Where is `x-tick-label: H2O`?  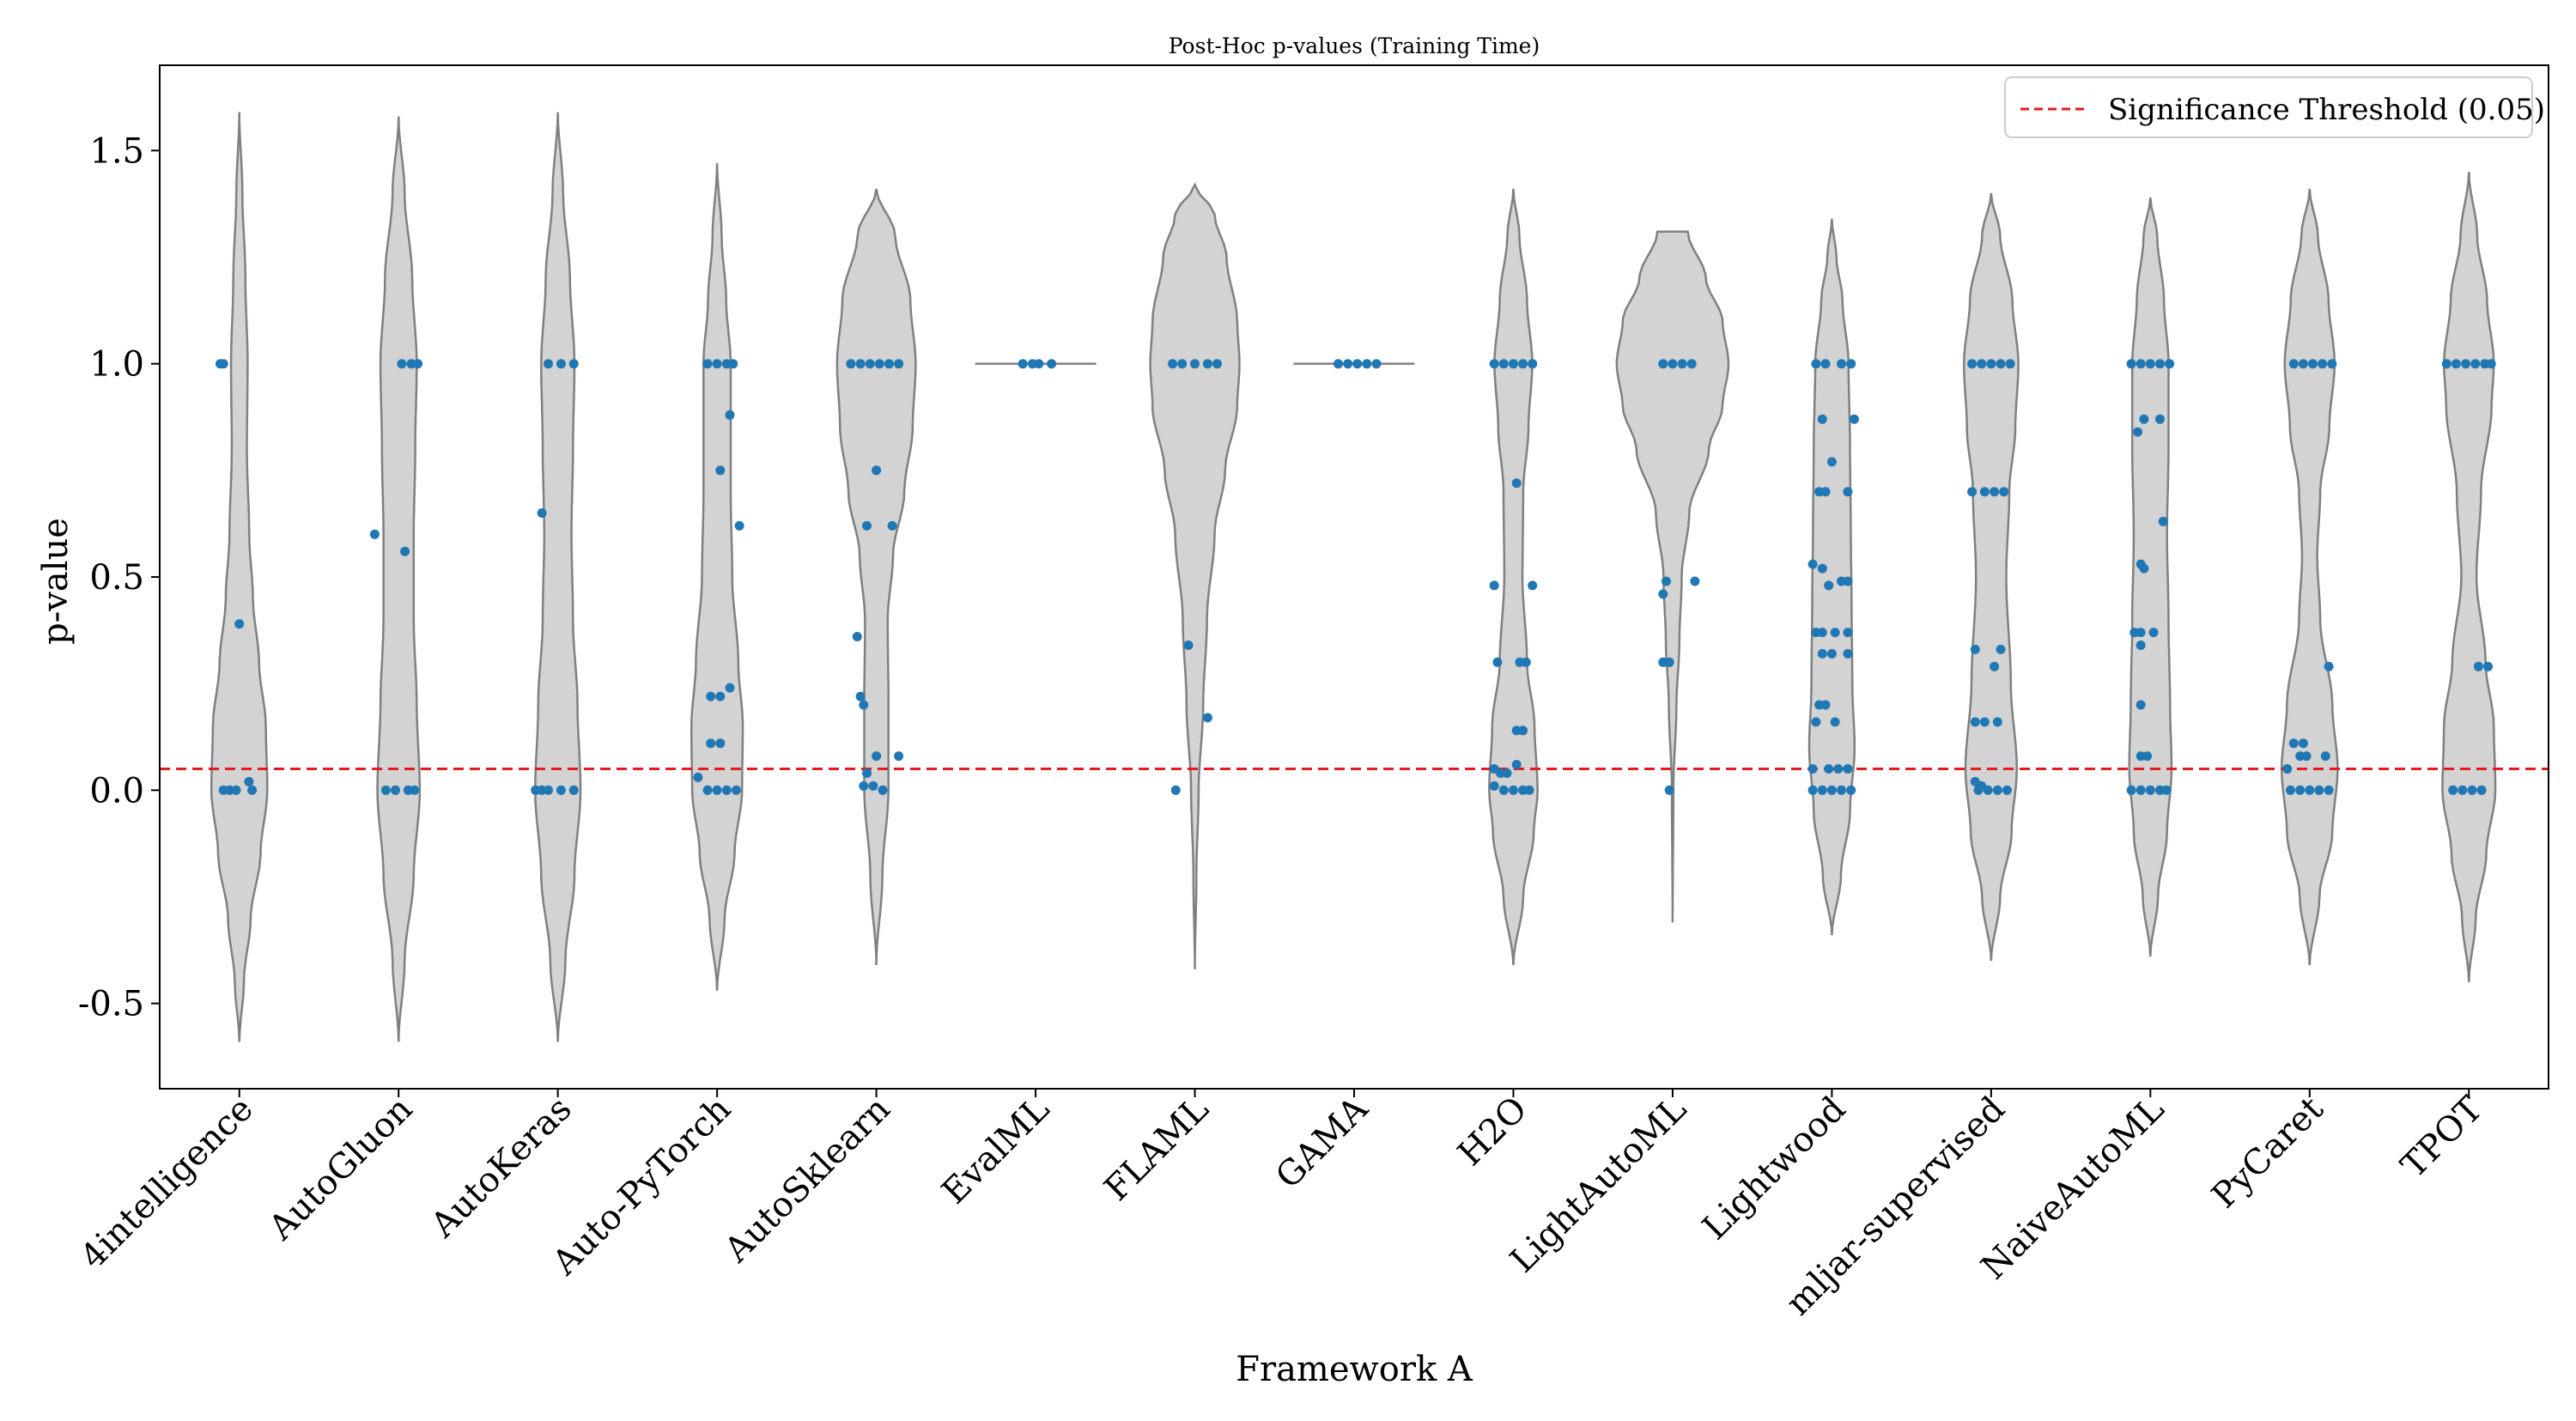
x-tick-label: H2O is located at coordinates (1492, 1132).